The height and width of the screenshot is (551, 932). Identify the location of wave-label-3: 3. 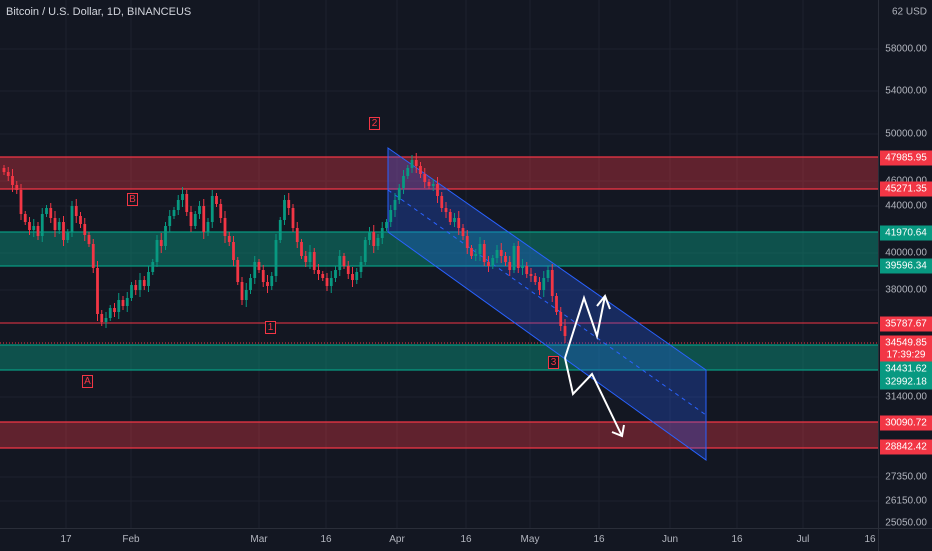
(553, 362).